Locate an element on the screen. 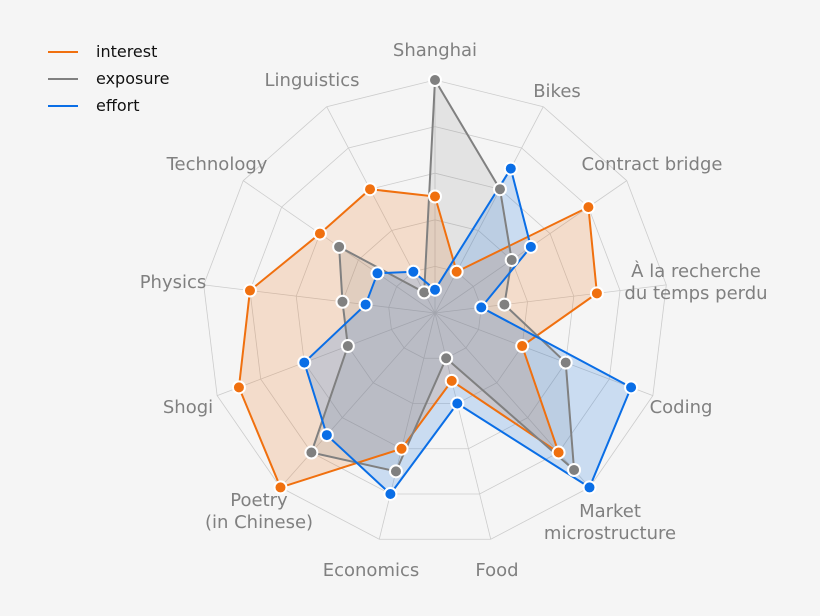  axis-label: Poetry (in Chinese) is located at coordinates (259, 511).